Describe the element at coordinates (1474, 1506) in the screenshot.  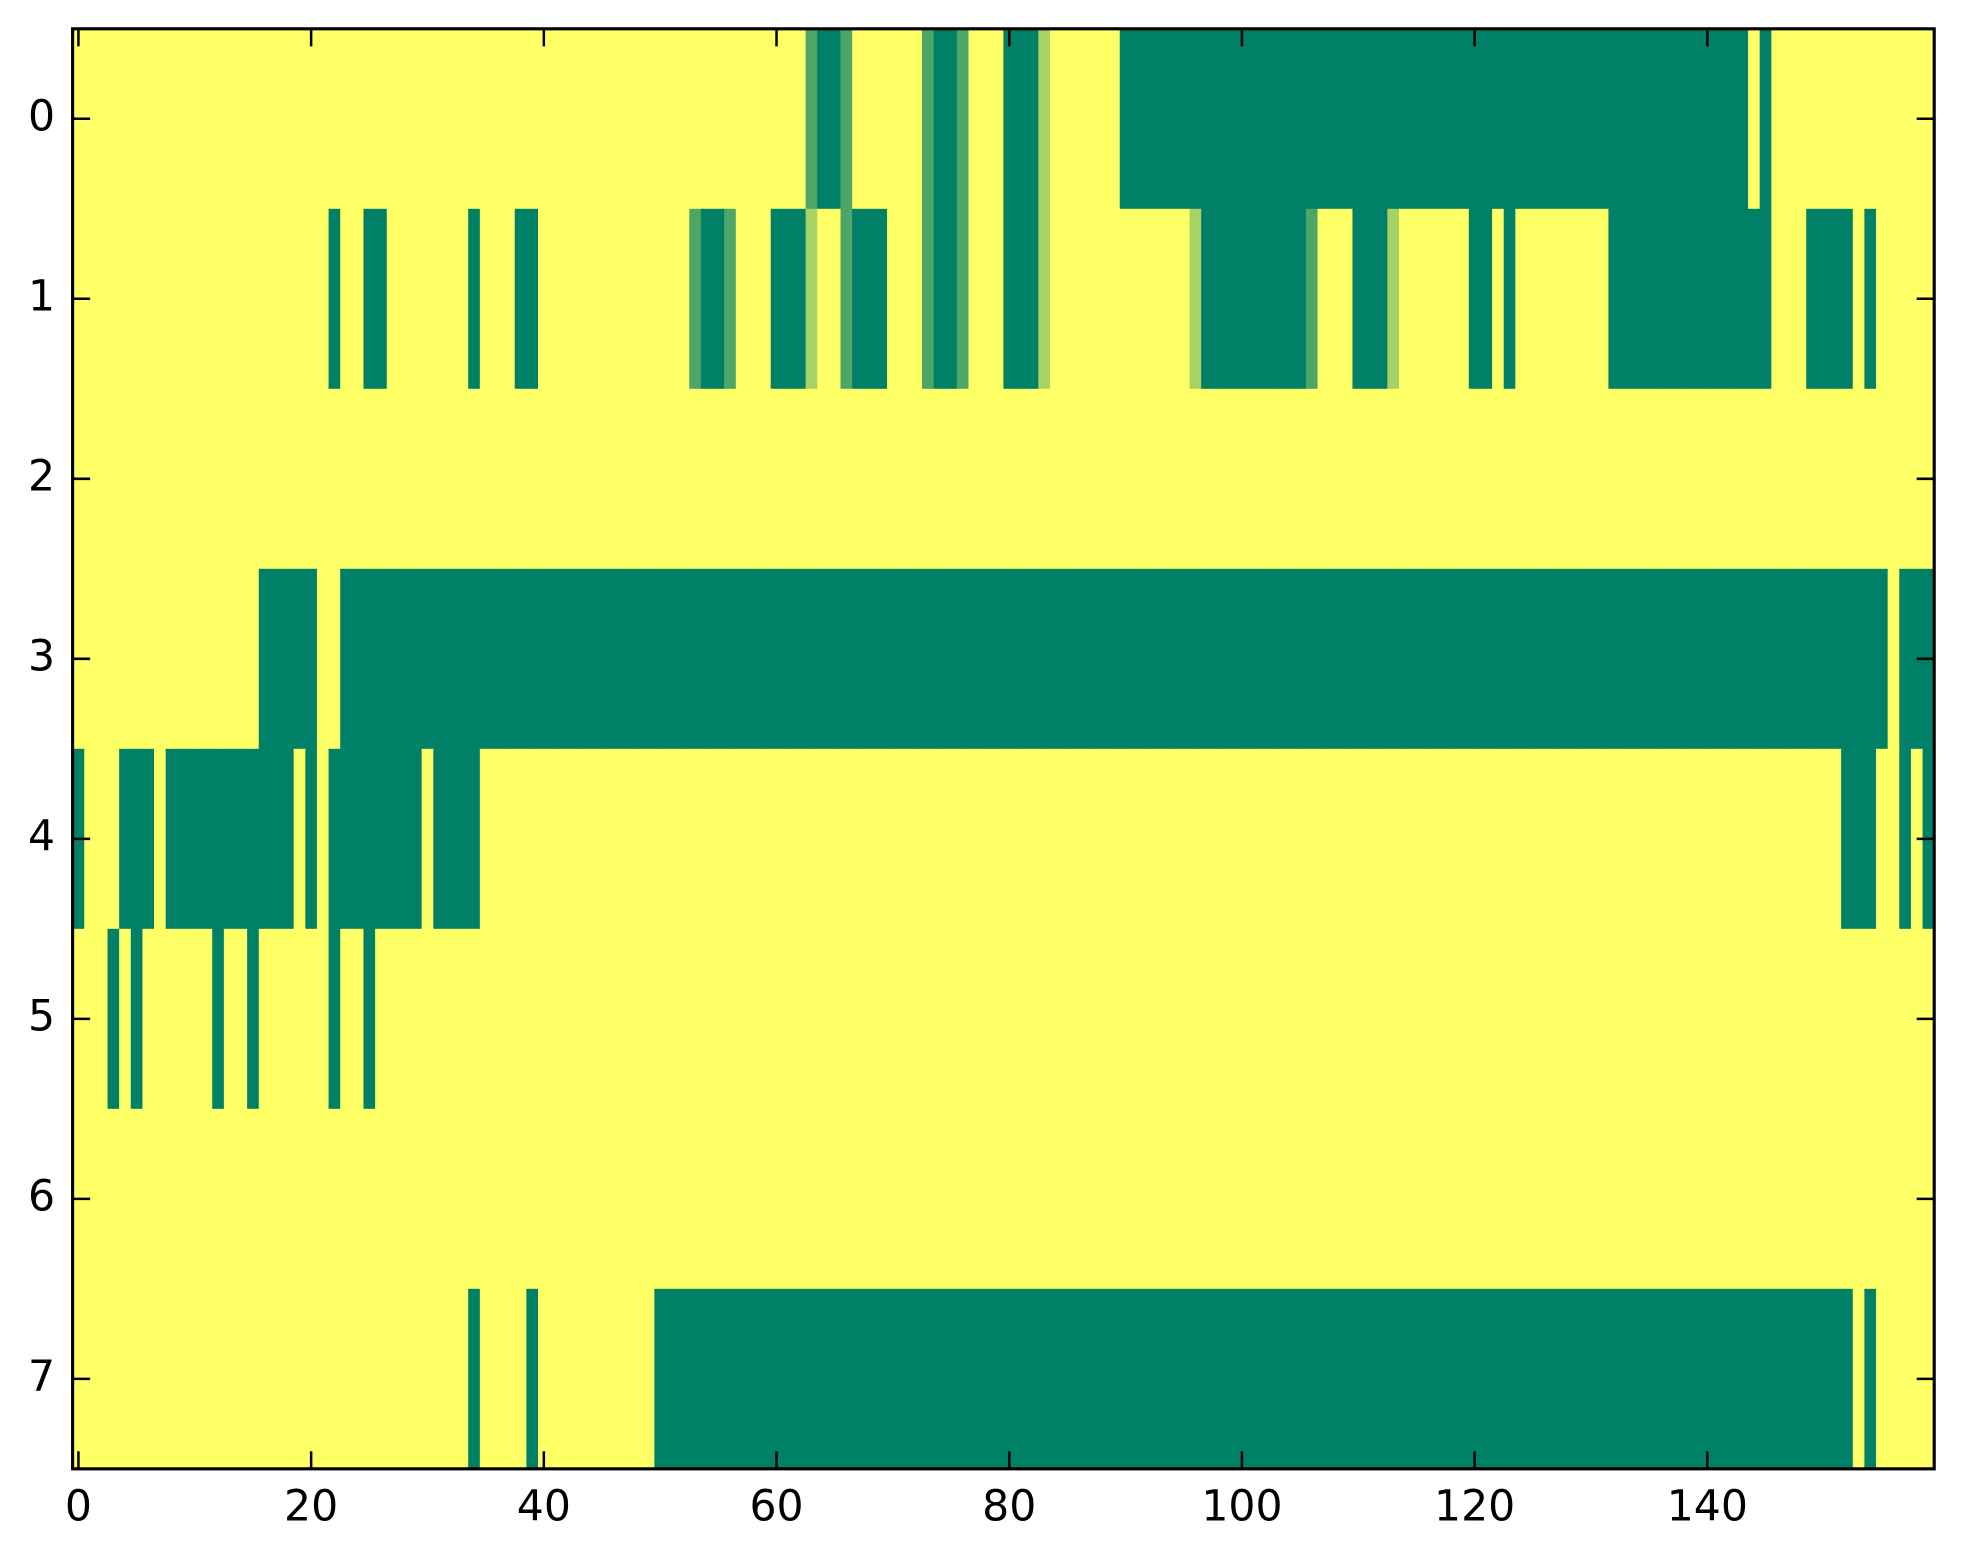
I see `x-tick-label: 120` at that location.